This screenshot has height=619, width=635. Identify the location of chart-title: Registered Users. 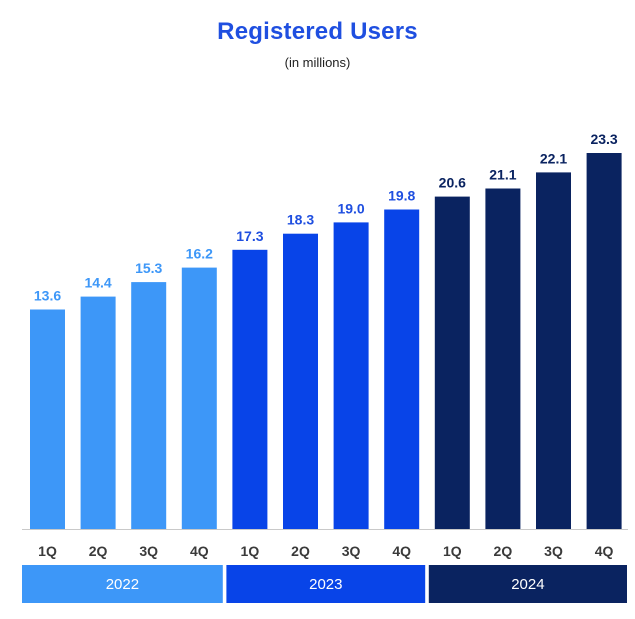
(317, 31).